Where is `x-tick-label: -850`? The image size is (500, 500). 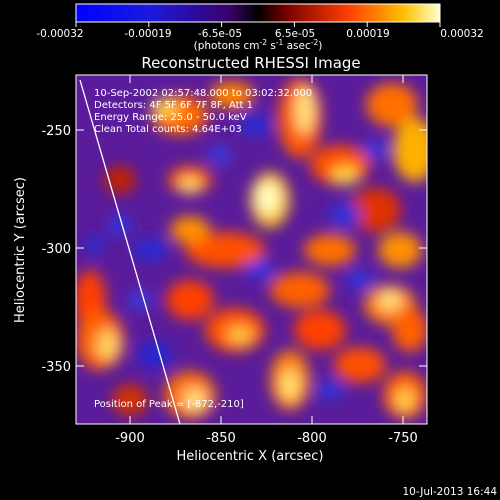 x-tick-label: -850 is located at coordinates (221, 438).